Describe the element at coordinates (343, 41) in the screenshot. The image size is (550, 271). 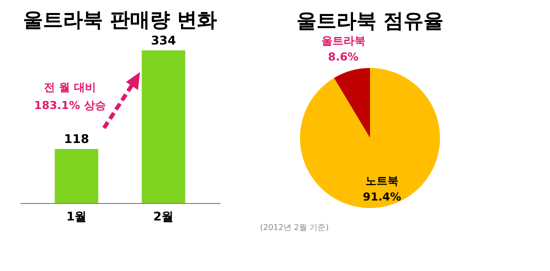
I see `slice-label: 울트라북` at that location.